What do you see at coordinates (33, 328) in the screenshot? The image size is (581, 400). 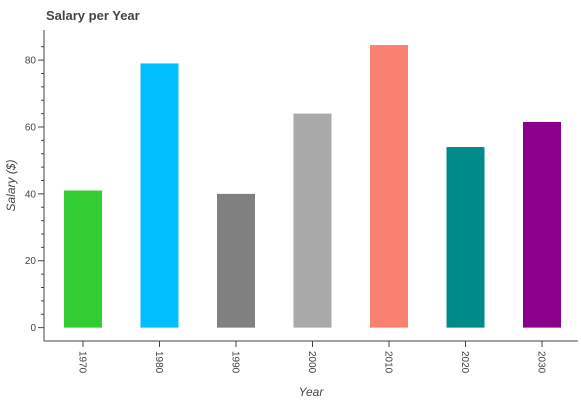 I see `y-tick-label: 0` at bounding box center [33, 328].